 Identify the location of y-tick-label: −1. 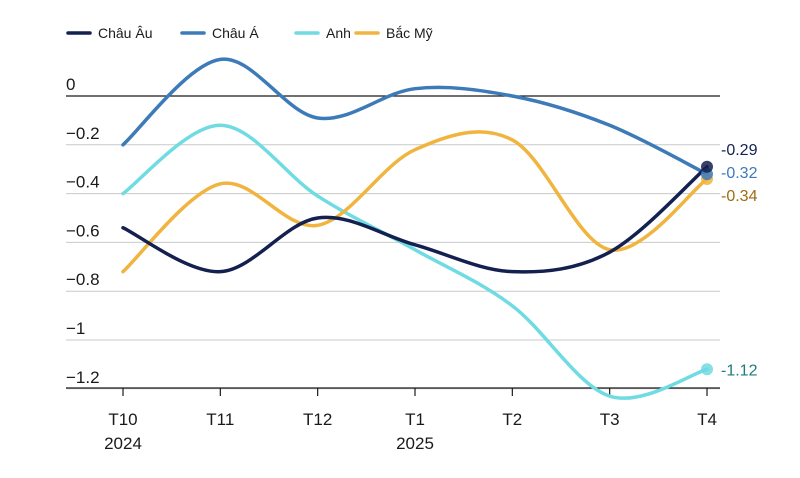
(75, 328).